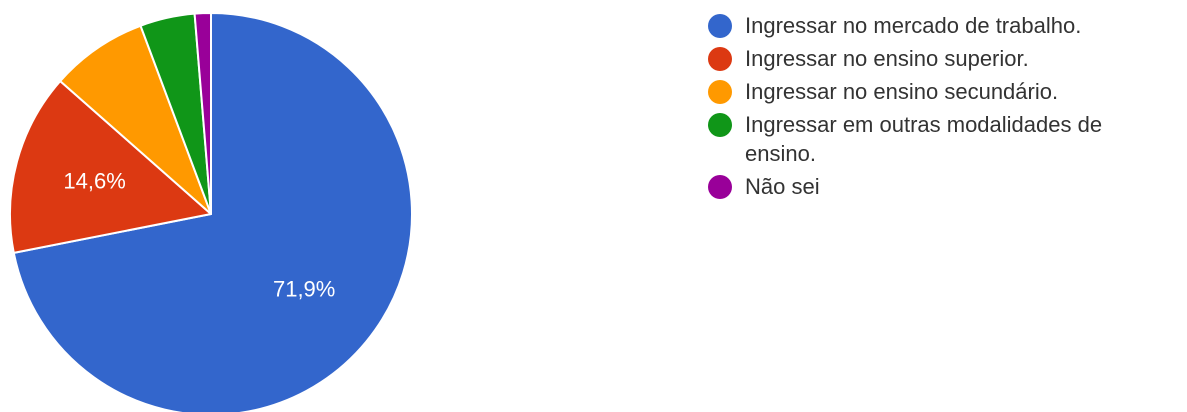  I want to click on pie-slice-nao-sei, so click(202, 113).